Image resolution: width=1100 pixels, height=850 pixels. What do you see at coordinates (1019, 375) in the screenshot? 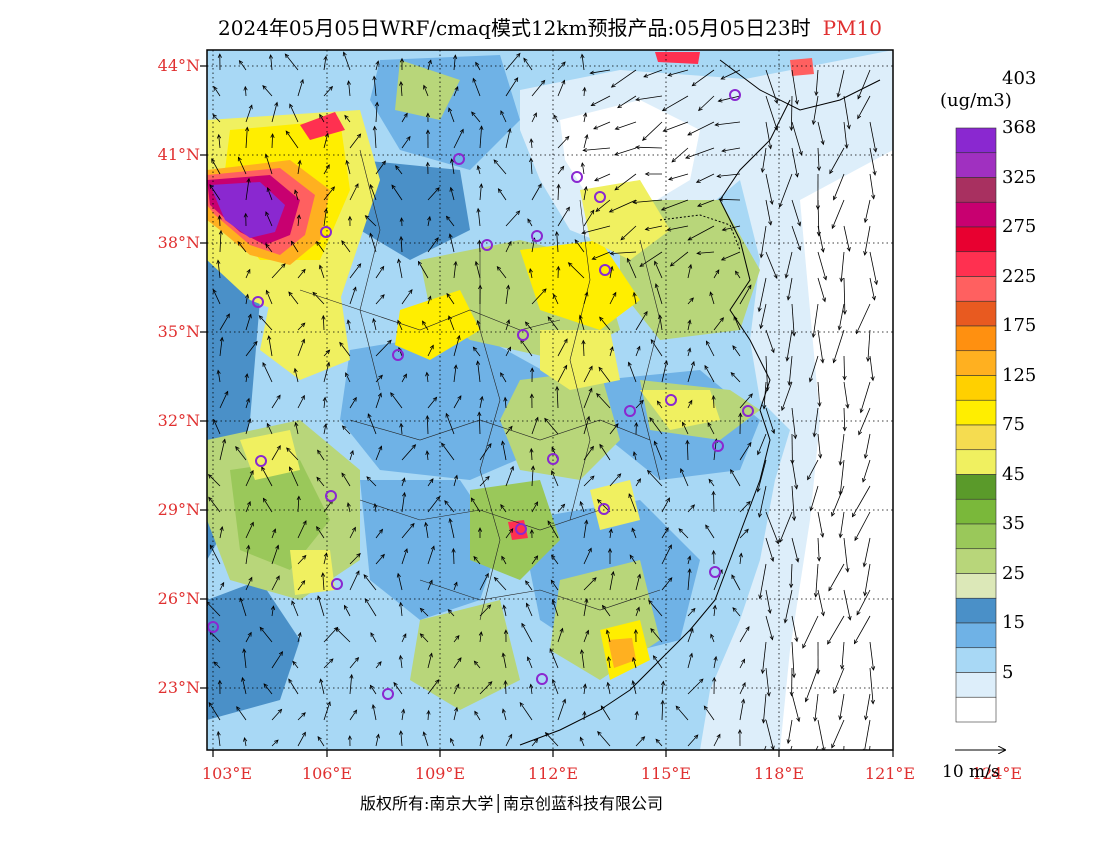
I see `colorbar-tick-label: 125` at bounding box center [1019, 375].